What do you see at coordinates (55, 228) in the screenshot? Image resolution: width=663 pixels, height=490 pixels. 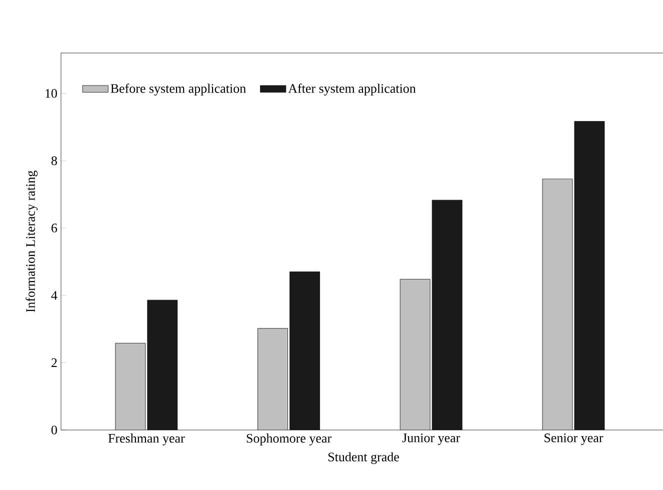 I see `y-tick-label: 6` at bounding box center [55, 228].